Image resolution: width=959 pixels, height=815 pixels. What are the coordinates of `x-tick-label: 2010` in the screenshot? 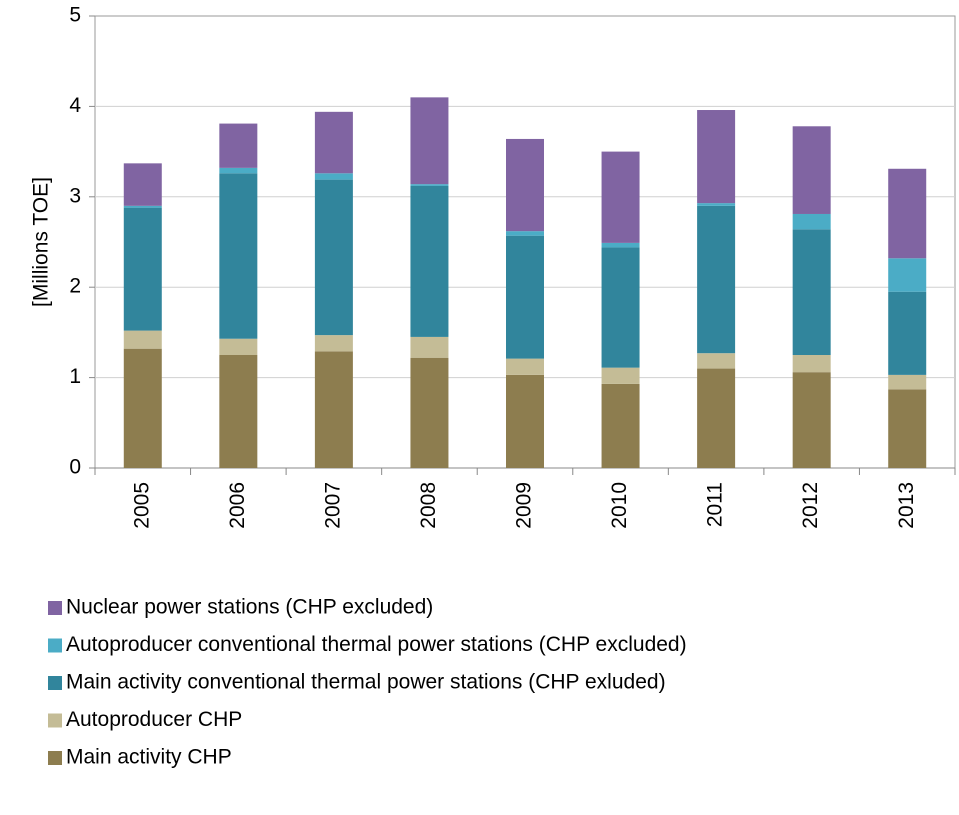 It's located at (619, 505).